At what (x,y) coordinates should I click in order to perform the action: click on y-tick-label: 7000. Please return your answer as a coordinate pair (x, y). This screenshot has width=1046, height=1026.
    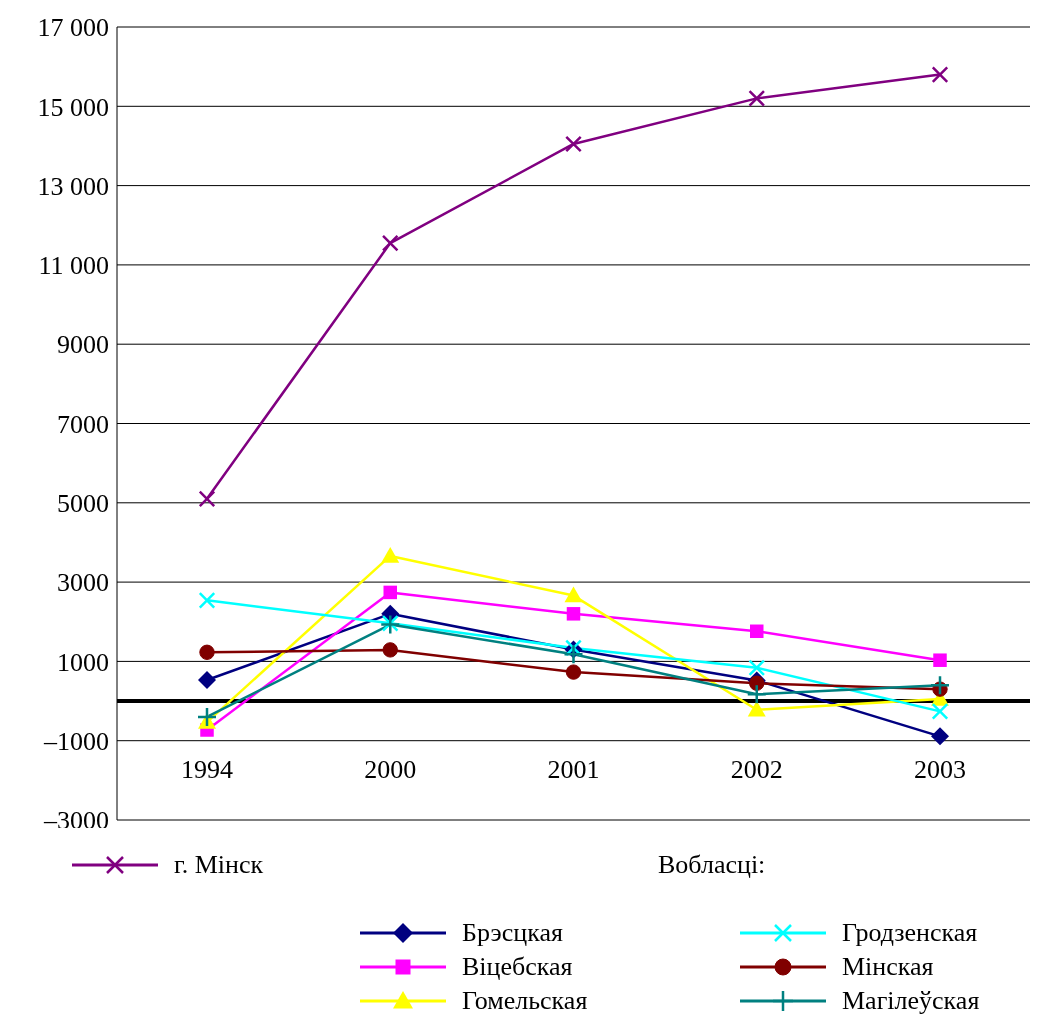
    Looking at the image, I should click on (83, 424).